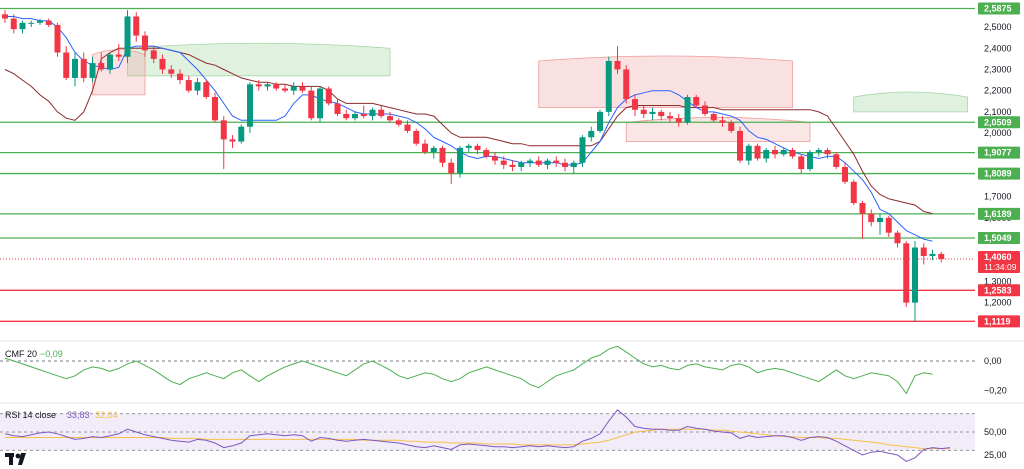 This screenshot has width=1024, height=469. Describe the element at coordinates (998, 197) in the screenshot. I see `price-axis-tick: 1,7000` at that location.